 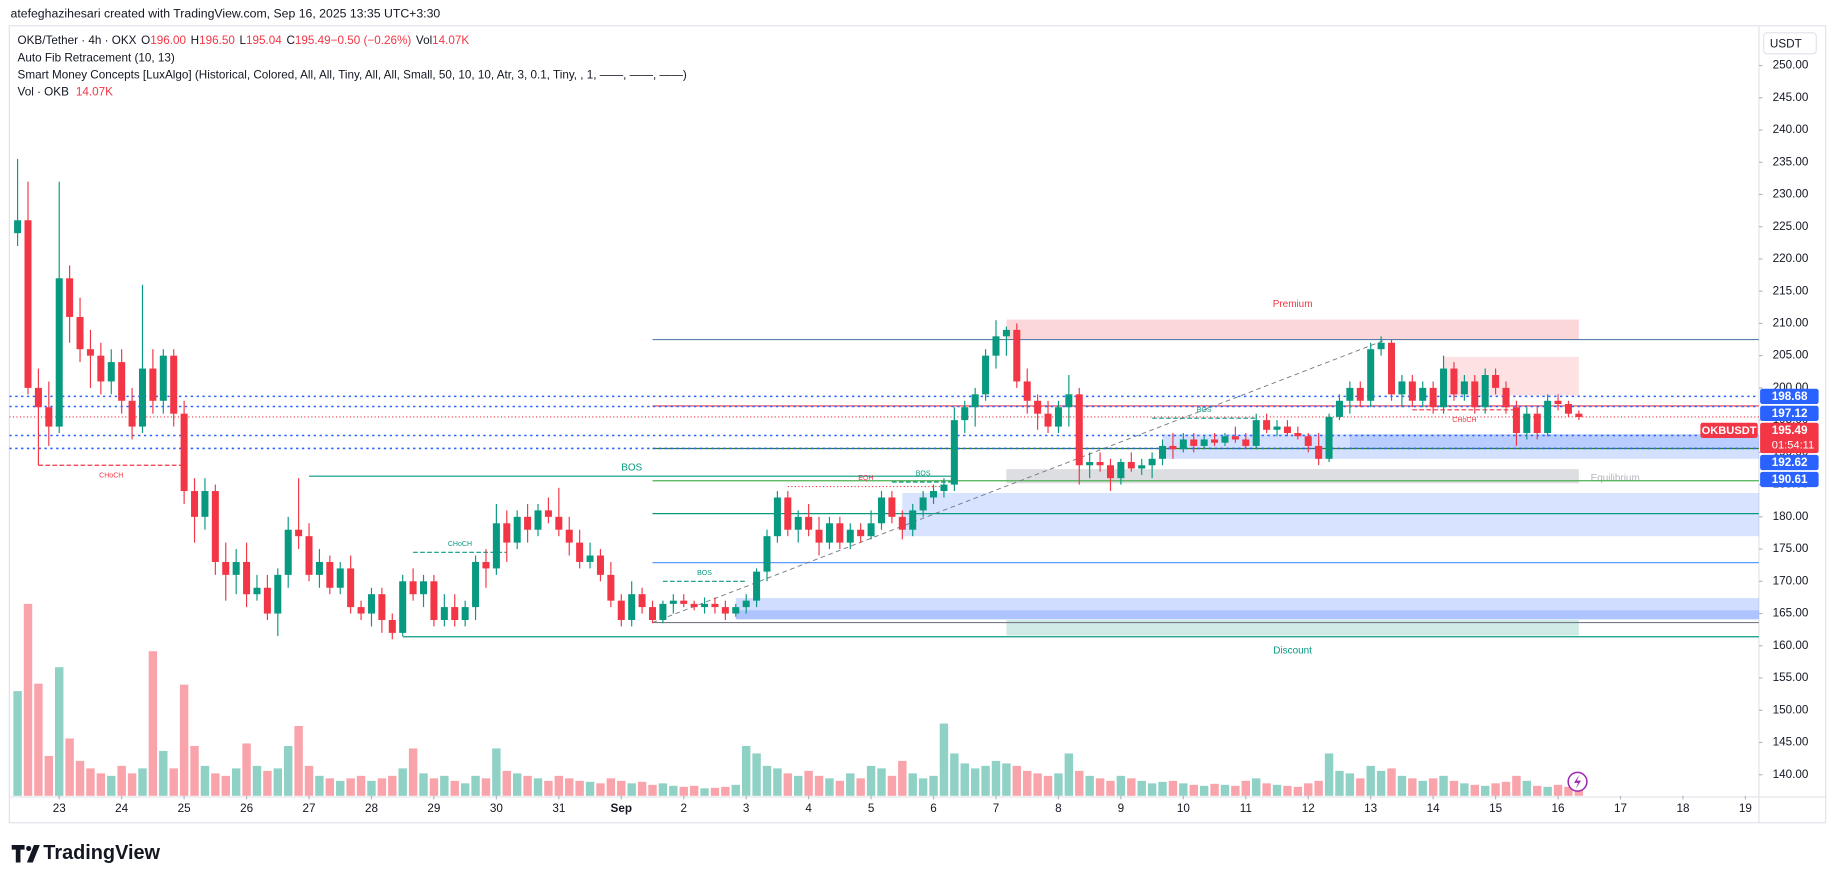 What do you see at coordinates (1745, 808) in the screenshot?
I see `x-tick-label: 19` at bounding box center [1745, 808].